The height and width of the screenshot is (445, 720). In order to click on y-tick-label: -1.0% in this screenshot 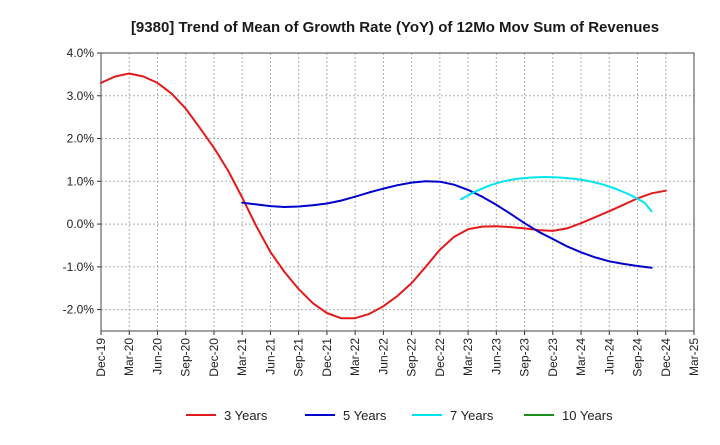, I will do `click(79, 267)`.